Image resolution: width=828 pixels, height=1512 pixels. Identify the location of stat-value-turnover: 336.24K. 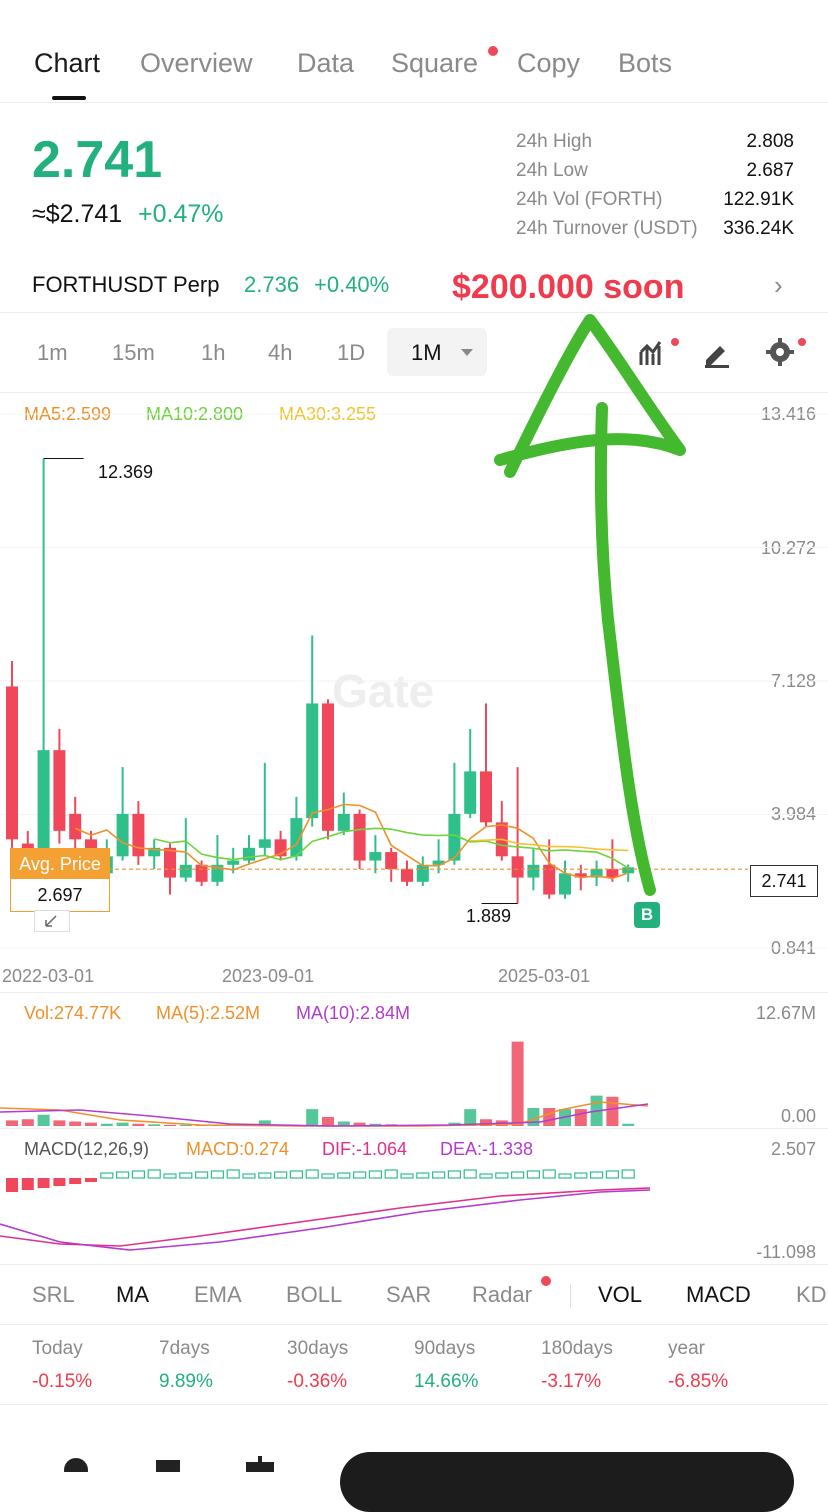
(758, 228).